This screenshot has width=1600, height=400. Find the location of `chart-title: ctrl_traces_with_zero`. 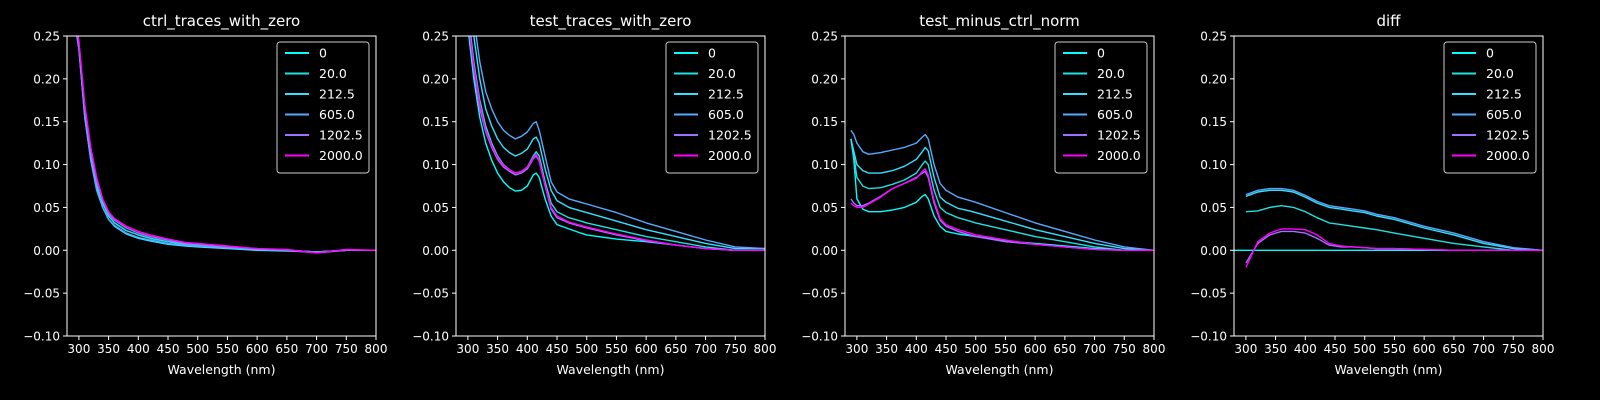

chart-title: ctrl_traces_with_zero is located at coordinates (221, 21).